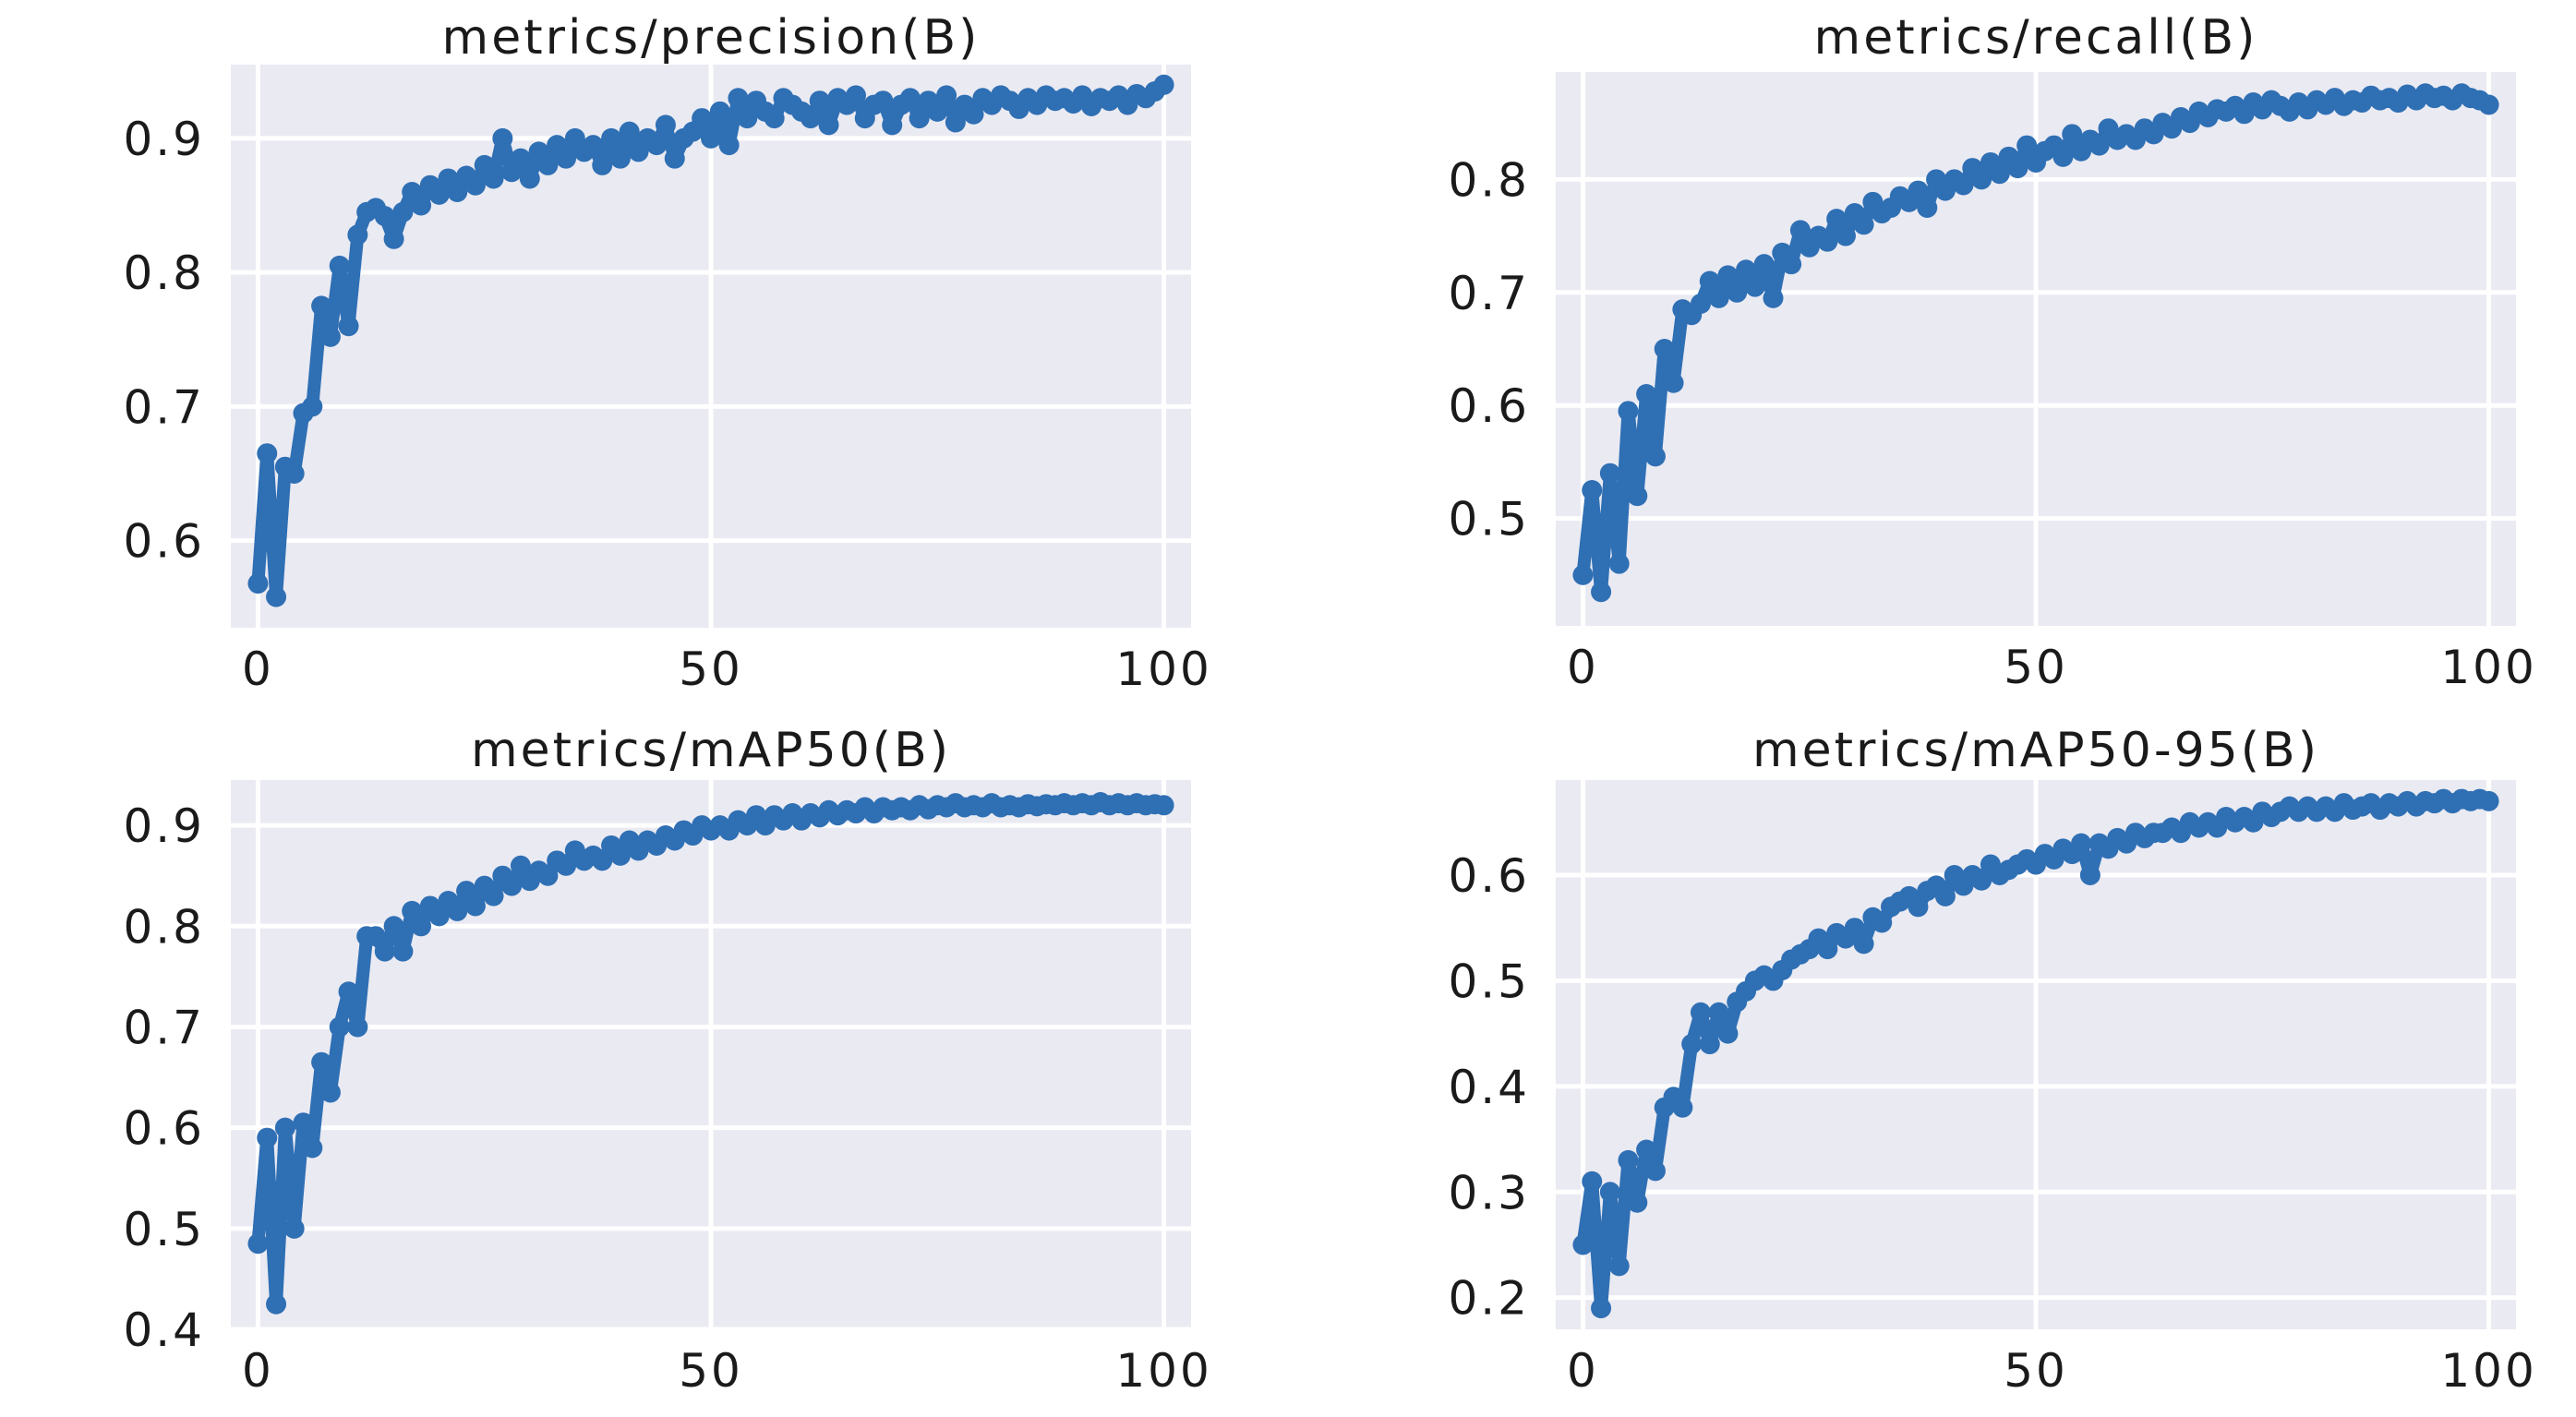 This screenshot has width=2576, height=1417. What do you see at coordinates (164, 139) in the screenshot?
I see `y-tick-label: 0.9` at bounding box center [164, 139].